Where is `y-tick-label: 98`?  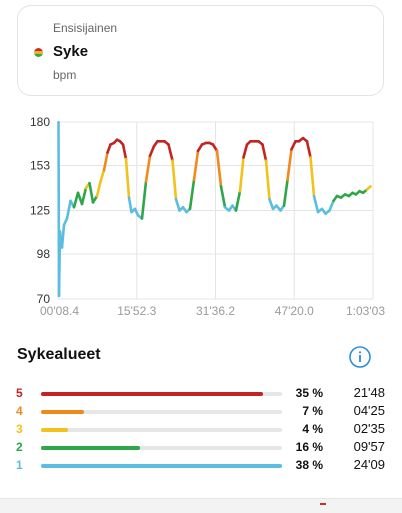 y-tick-label: 98 is located at coordinates (44, 254).